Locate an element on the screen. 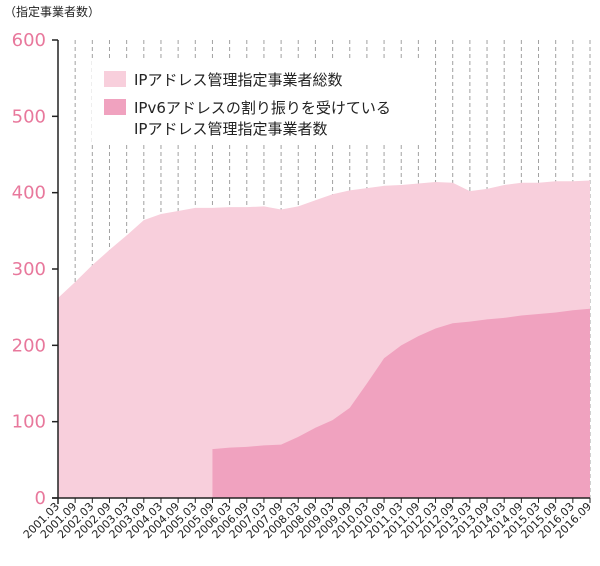 The height and width of the screenshot is (566, 600). y-tick-label: 600 is located at coordinates (29, 40).